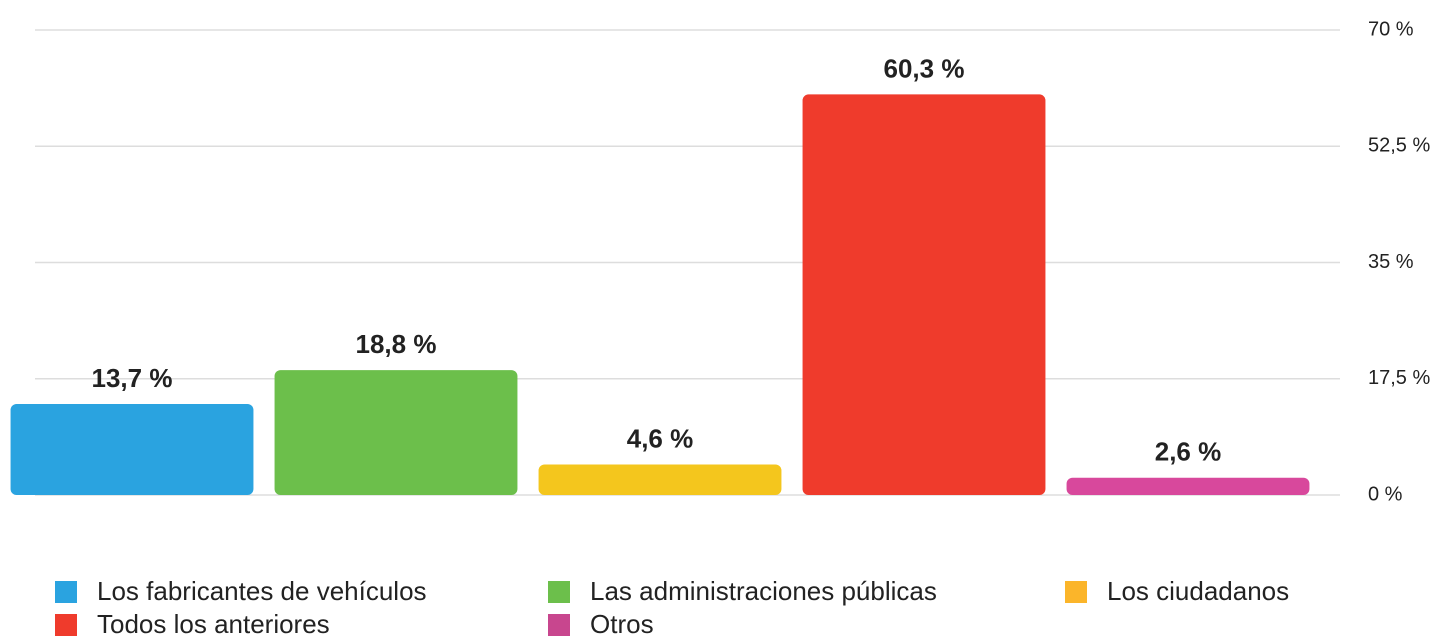  Describe the element at coordinates (1198, 591) in the screenshot. I see `legend-label: Los ciudadanos` at that location.